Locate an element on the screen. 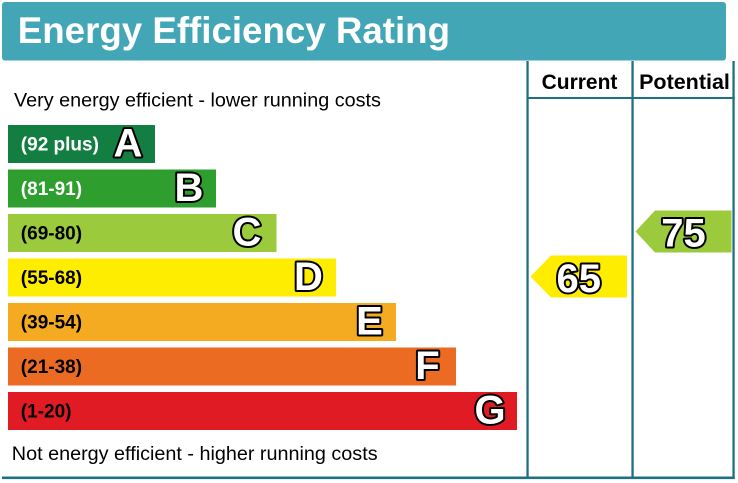 The width and height of the screenshot is (738, 483). svg-text: (1-20) is located at coordinates (46, 412).